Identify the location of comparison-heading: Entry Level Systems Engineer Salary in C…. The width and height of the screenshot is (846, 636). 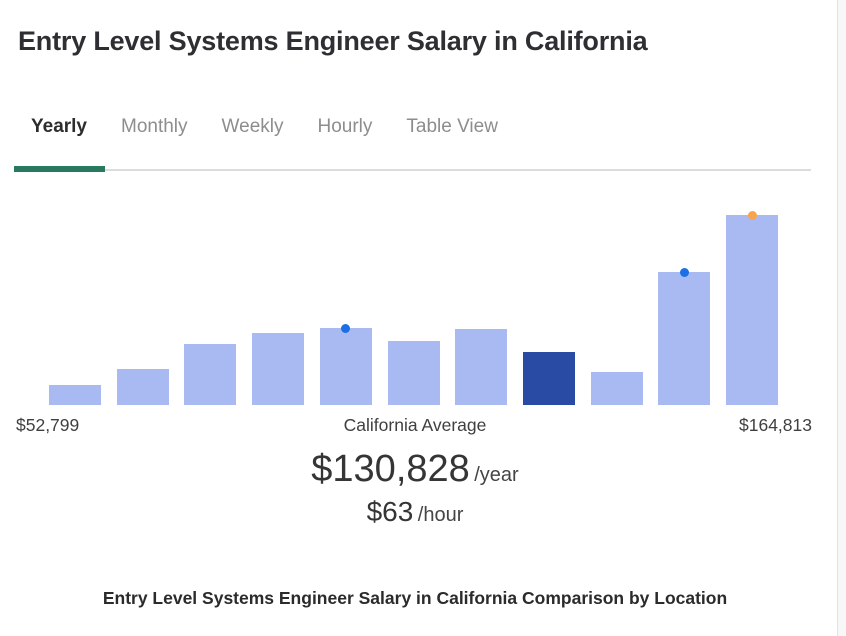
(415, 598).